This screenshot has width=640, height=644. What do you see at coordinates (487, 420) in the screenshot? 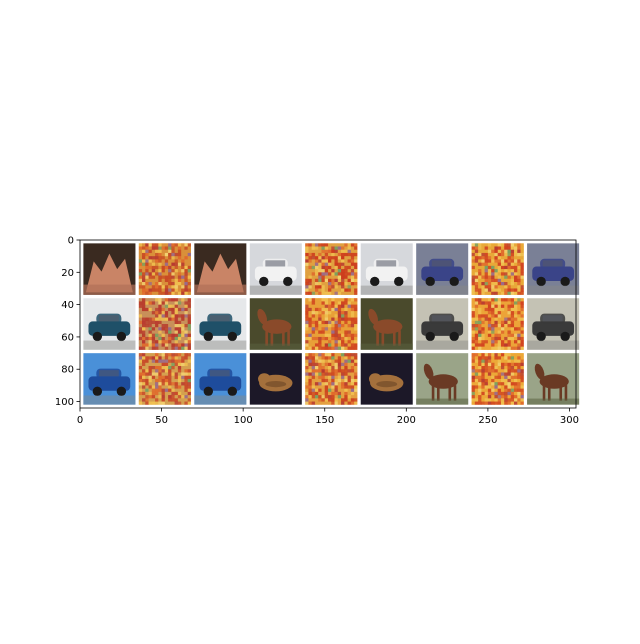
I see `x-tick-label: 250` at bounding box center [487, 420].